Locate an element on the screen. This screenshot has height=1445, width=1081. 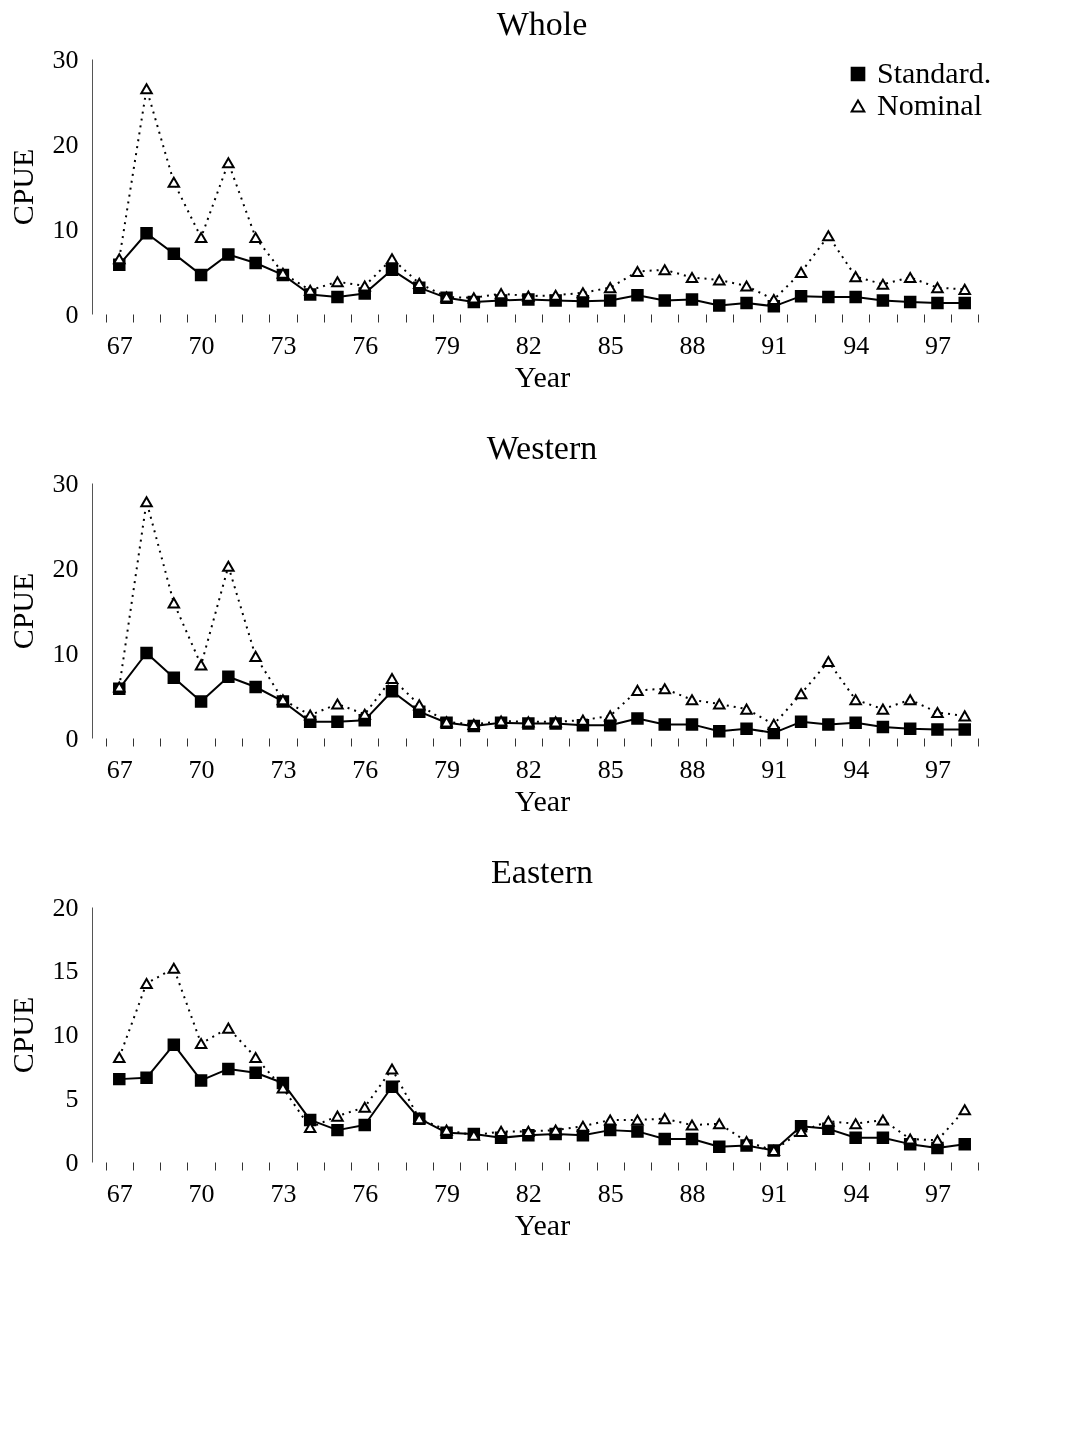
chart-title: Whole is located at coordinates (542, 23).